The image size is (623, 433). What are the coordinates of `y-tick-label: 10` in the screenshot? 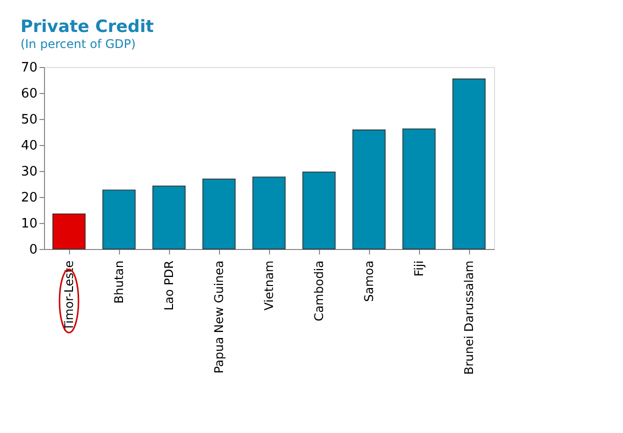 It's located at (29, 224).